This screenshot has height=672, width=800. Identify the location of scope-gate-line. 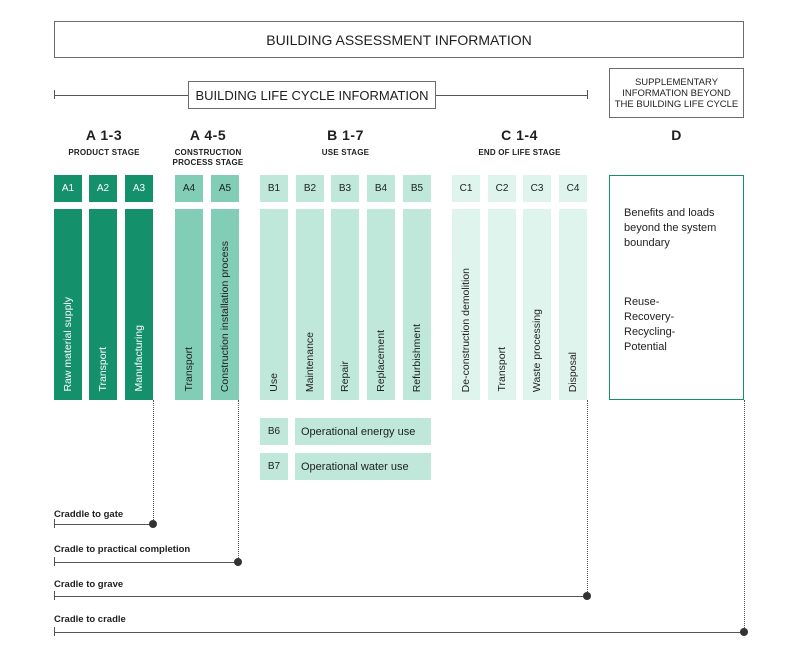
(103, 524).